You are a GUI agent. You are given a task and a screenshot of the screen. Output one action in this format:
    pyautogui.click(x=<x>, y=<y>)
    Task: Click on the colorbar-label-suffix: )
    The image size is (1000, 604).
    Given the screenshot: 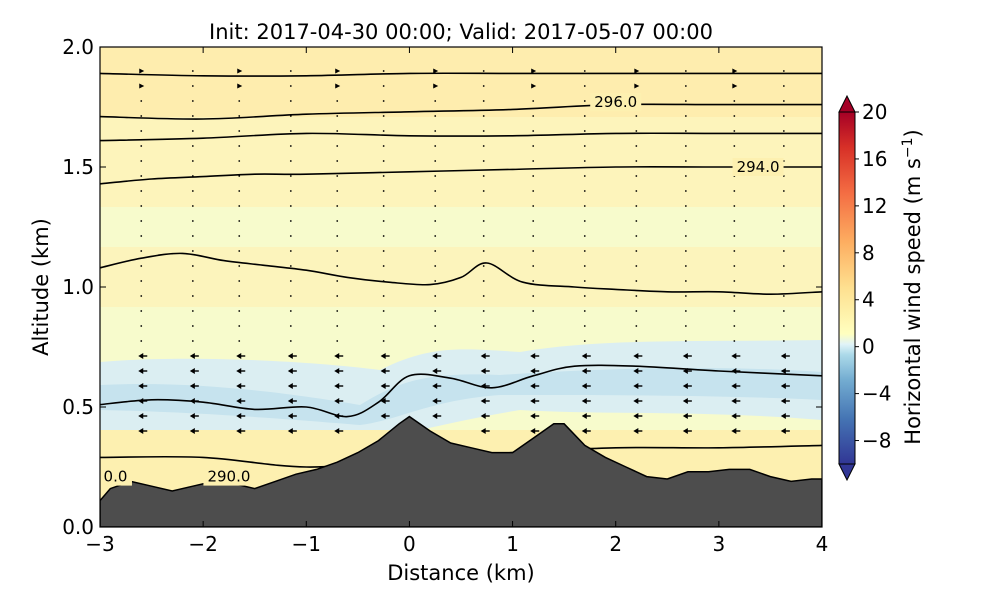 What is the action you would take?
    pyautogui.click(x=913, y=133)
    